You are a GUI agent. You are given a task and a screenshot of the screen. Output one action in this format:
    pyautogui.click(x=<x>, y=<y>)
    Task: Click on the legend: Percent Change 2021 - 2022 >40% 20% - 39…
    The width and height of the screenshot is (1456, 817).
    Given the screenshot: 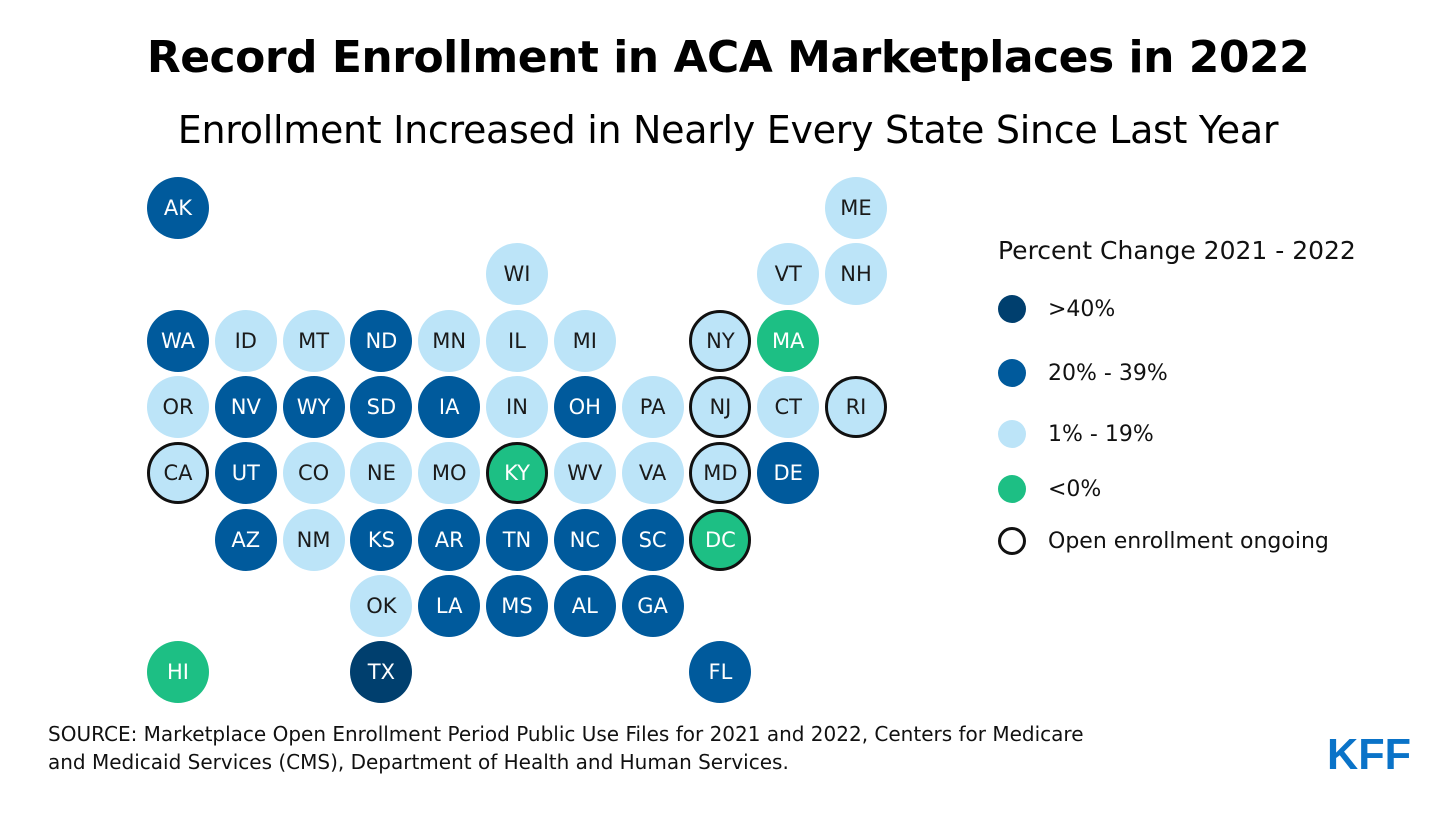 What is the action you would take?
    pyautogui.click(x=1218, y=406)
    